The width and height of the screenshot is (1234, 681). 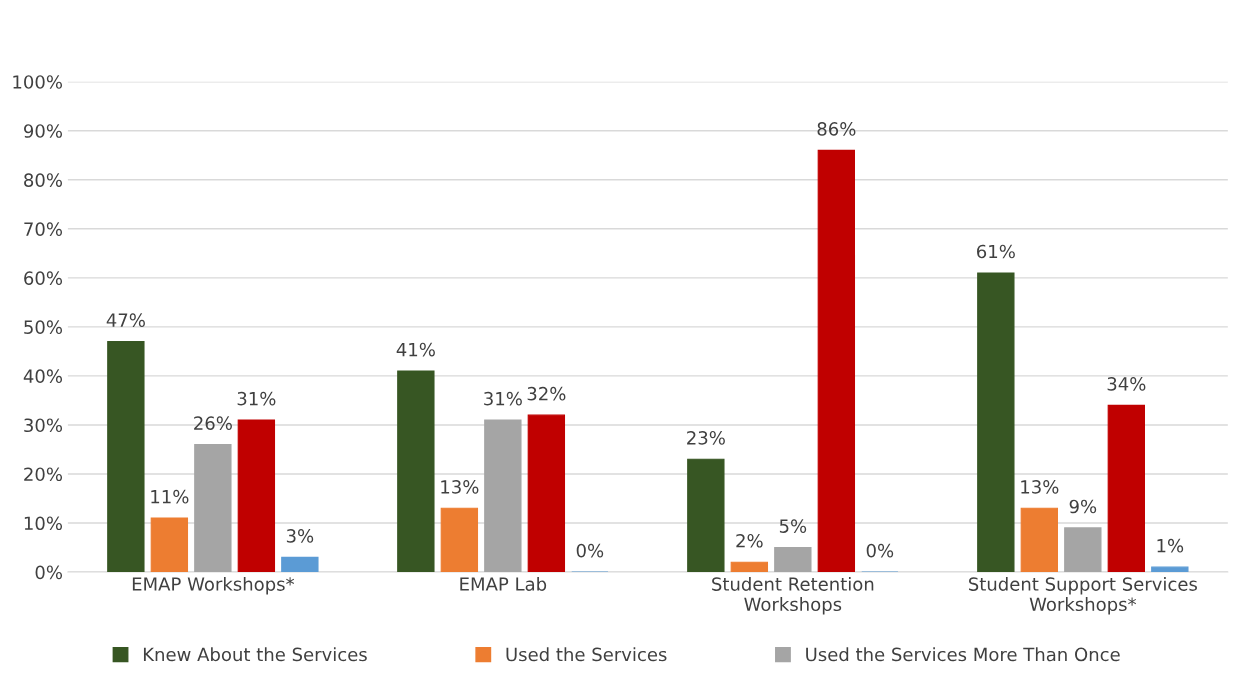 What do you see at coordinates (1082, 595) in the screenshot?
I see `x-tick-label: Student Support Services Workshops*` at bounding box center [1082, 595].